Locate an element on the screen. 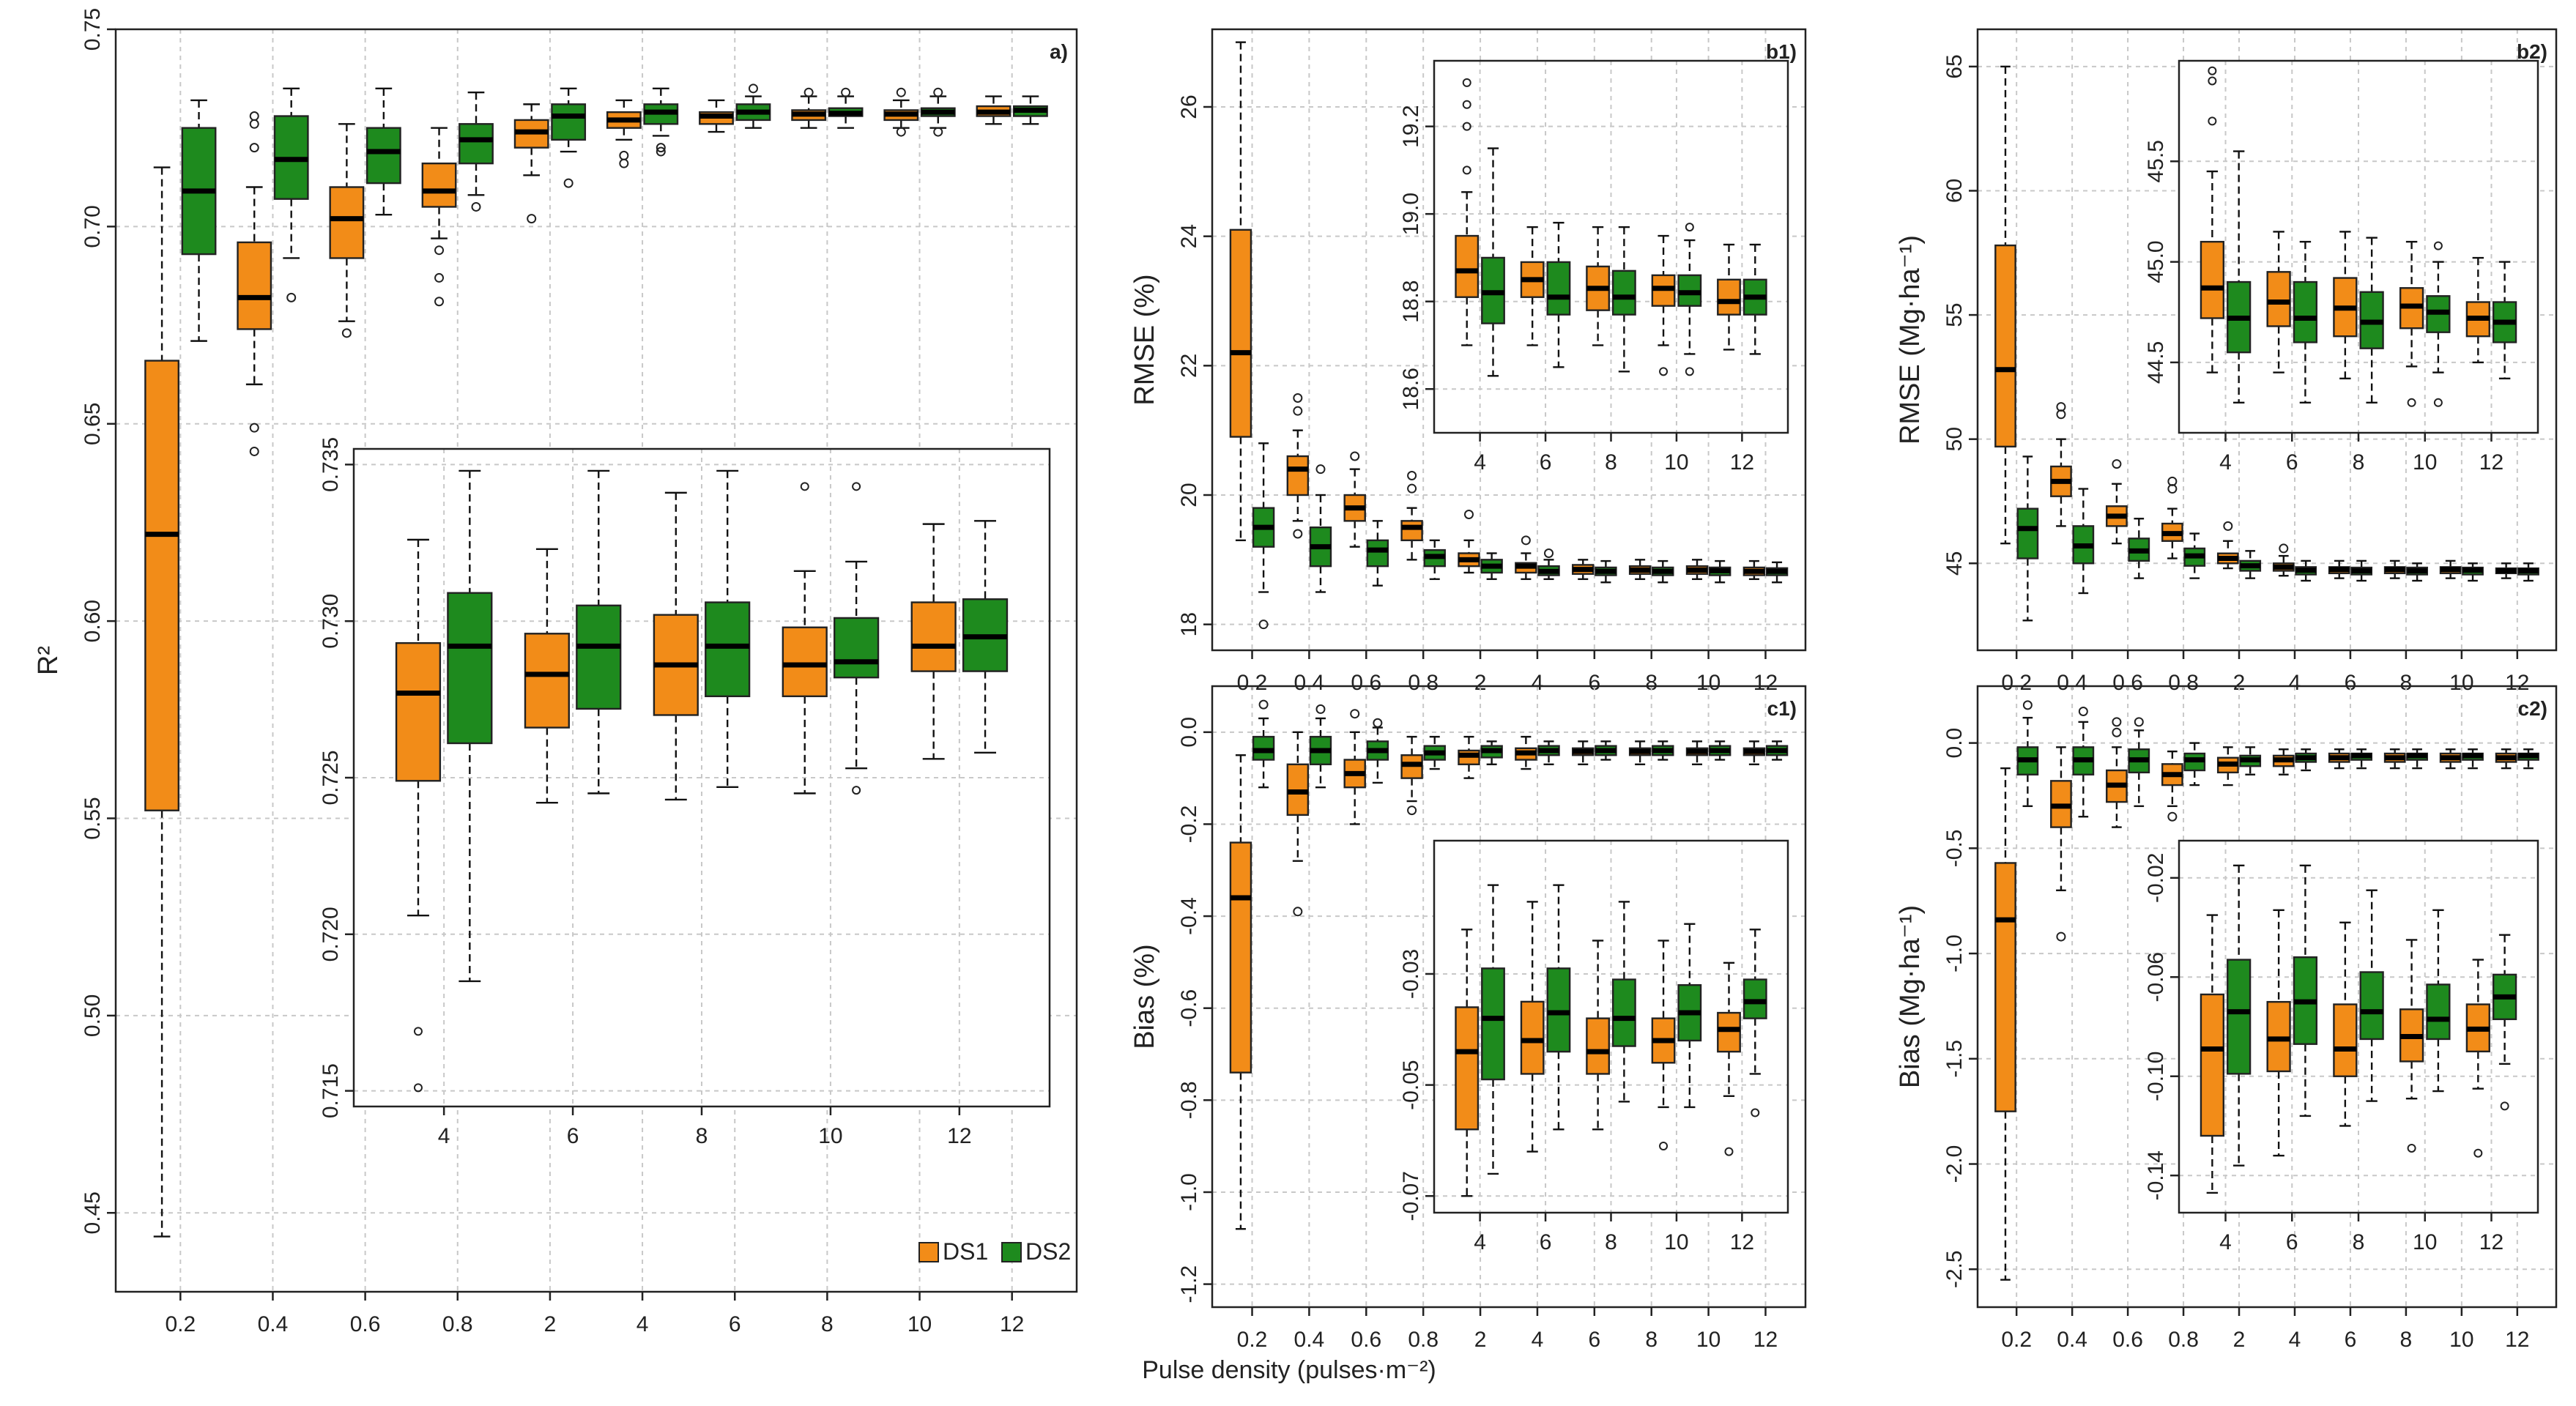 The height and width of the screenshot is (1406, 2576). c2-xtick-label-6: 6 is located at coordinates (2351, 1340).